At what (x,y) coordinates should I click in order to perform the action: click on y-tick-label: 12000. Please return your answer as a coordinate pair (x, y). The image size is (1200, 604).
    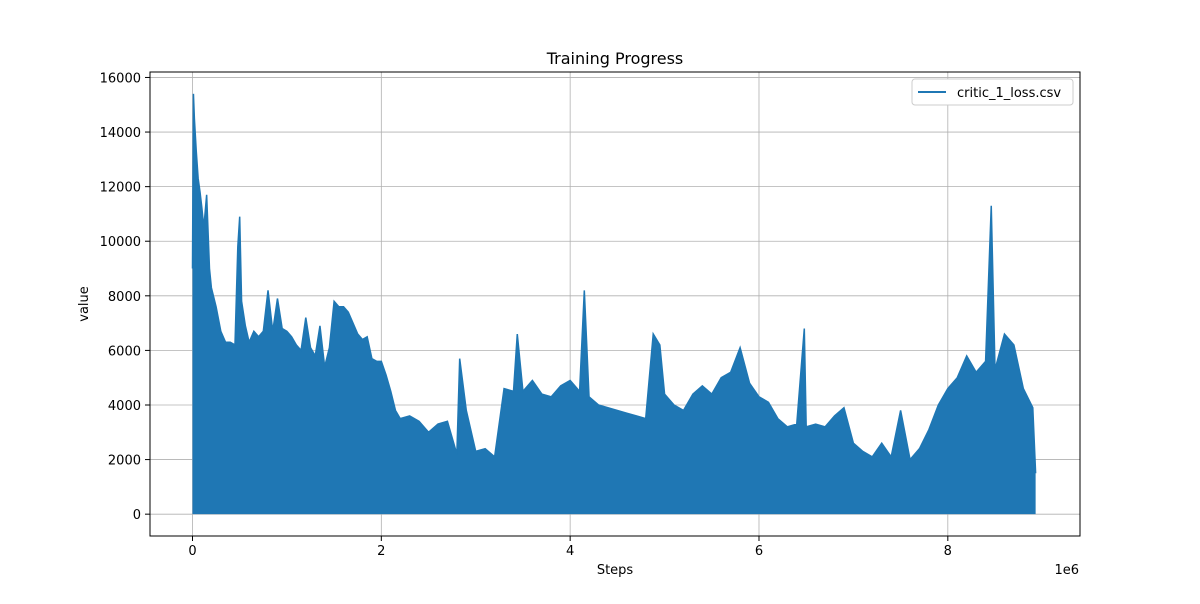
    Looking at the image, I should click on (120, 188).